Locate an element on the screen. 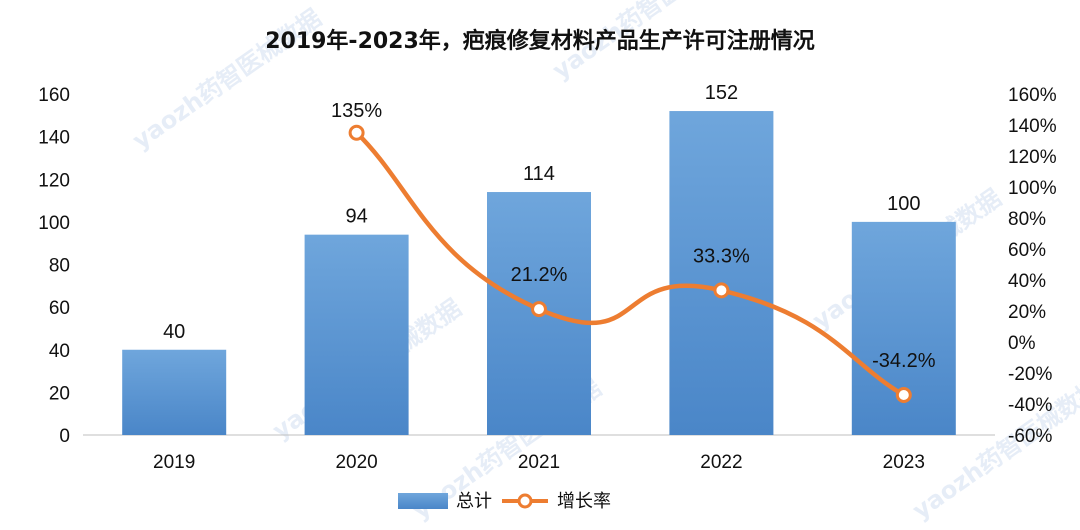  y-right-tick: -20% is located at coordinates (1030, 374).